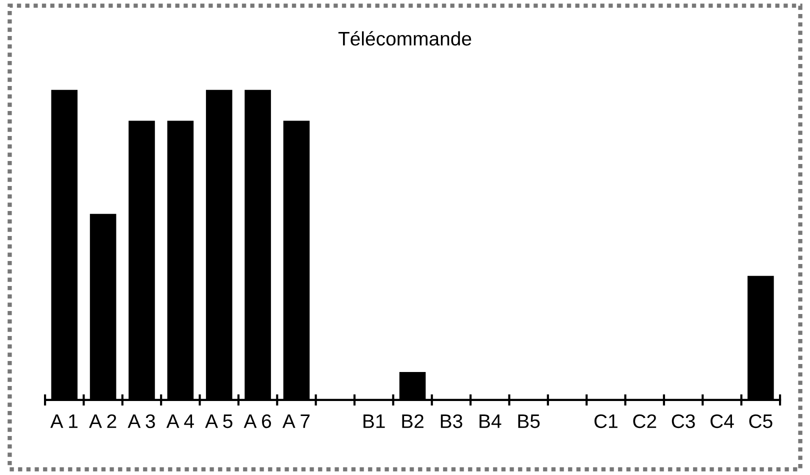 The height and width of the screenshot is (475, 810). What do you see at coordinates (760, 421) in the screenshot?
I see `x-tick-label: C5` at bounding box center [760, 421].